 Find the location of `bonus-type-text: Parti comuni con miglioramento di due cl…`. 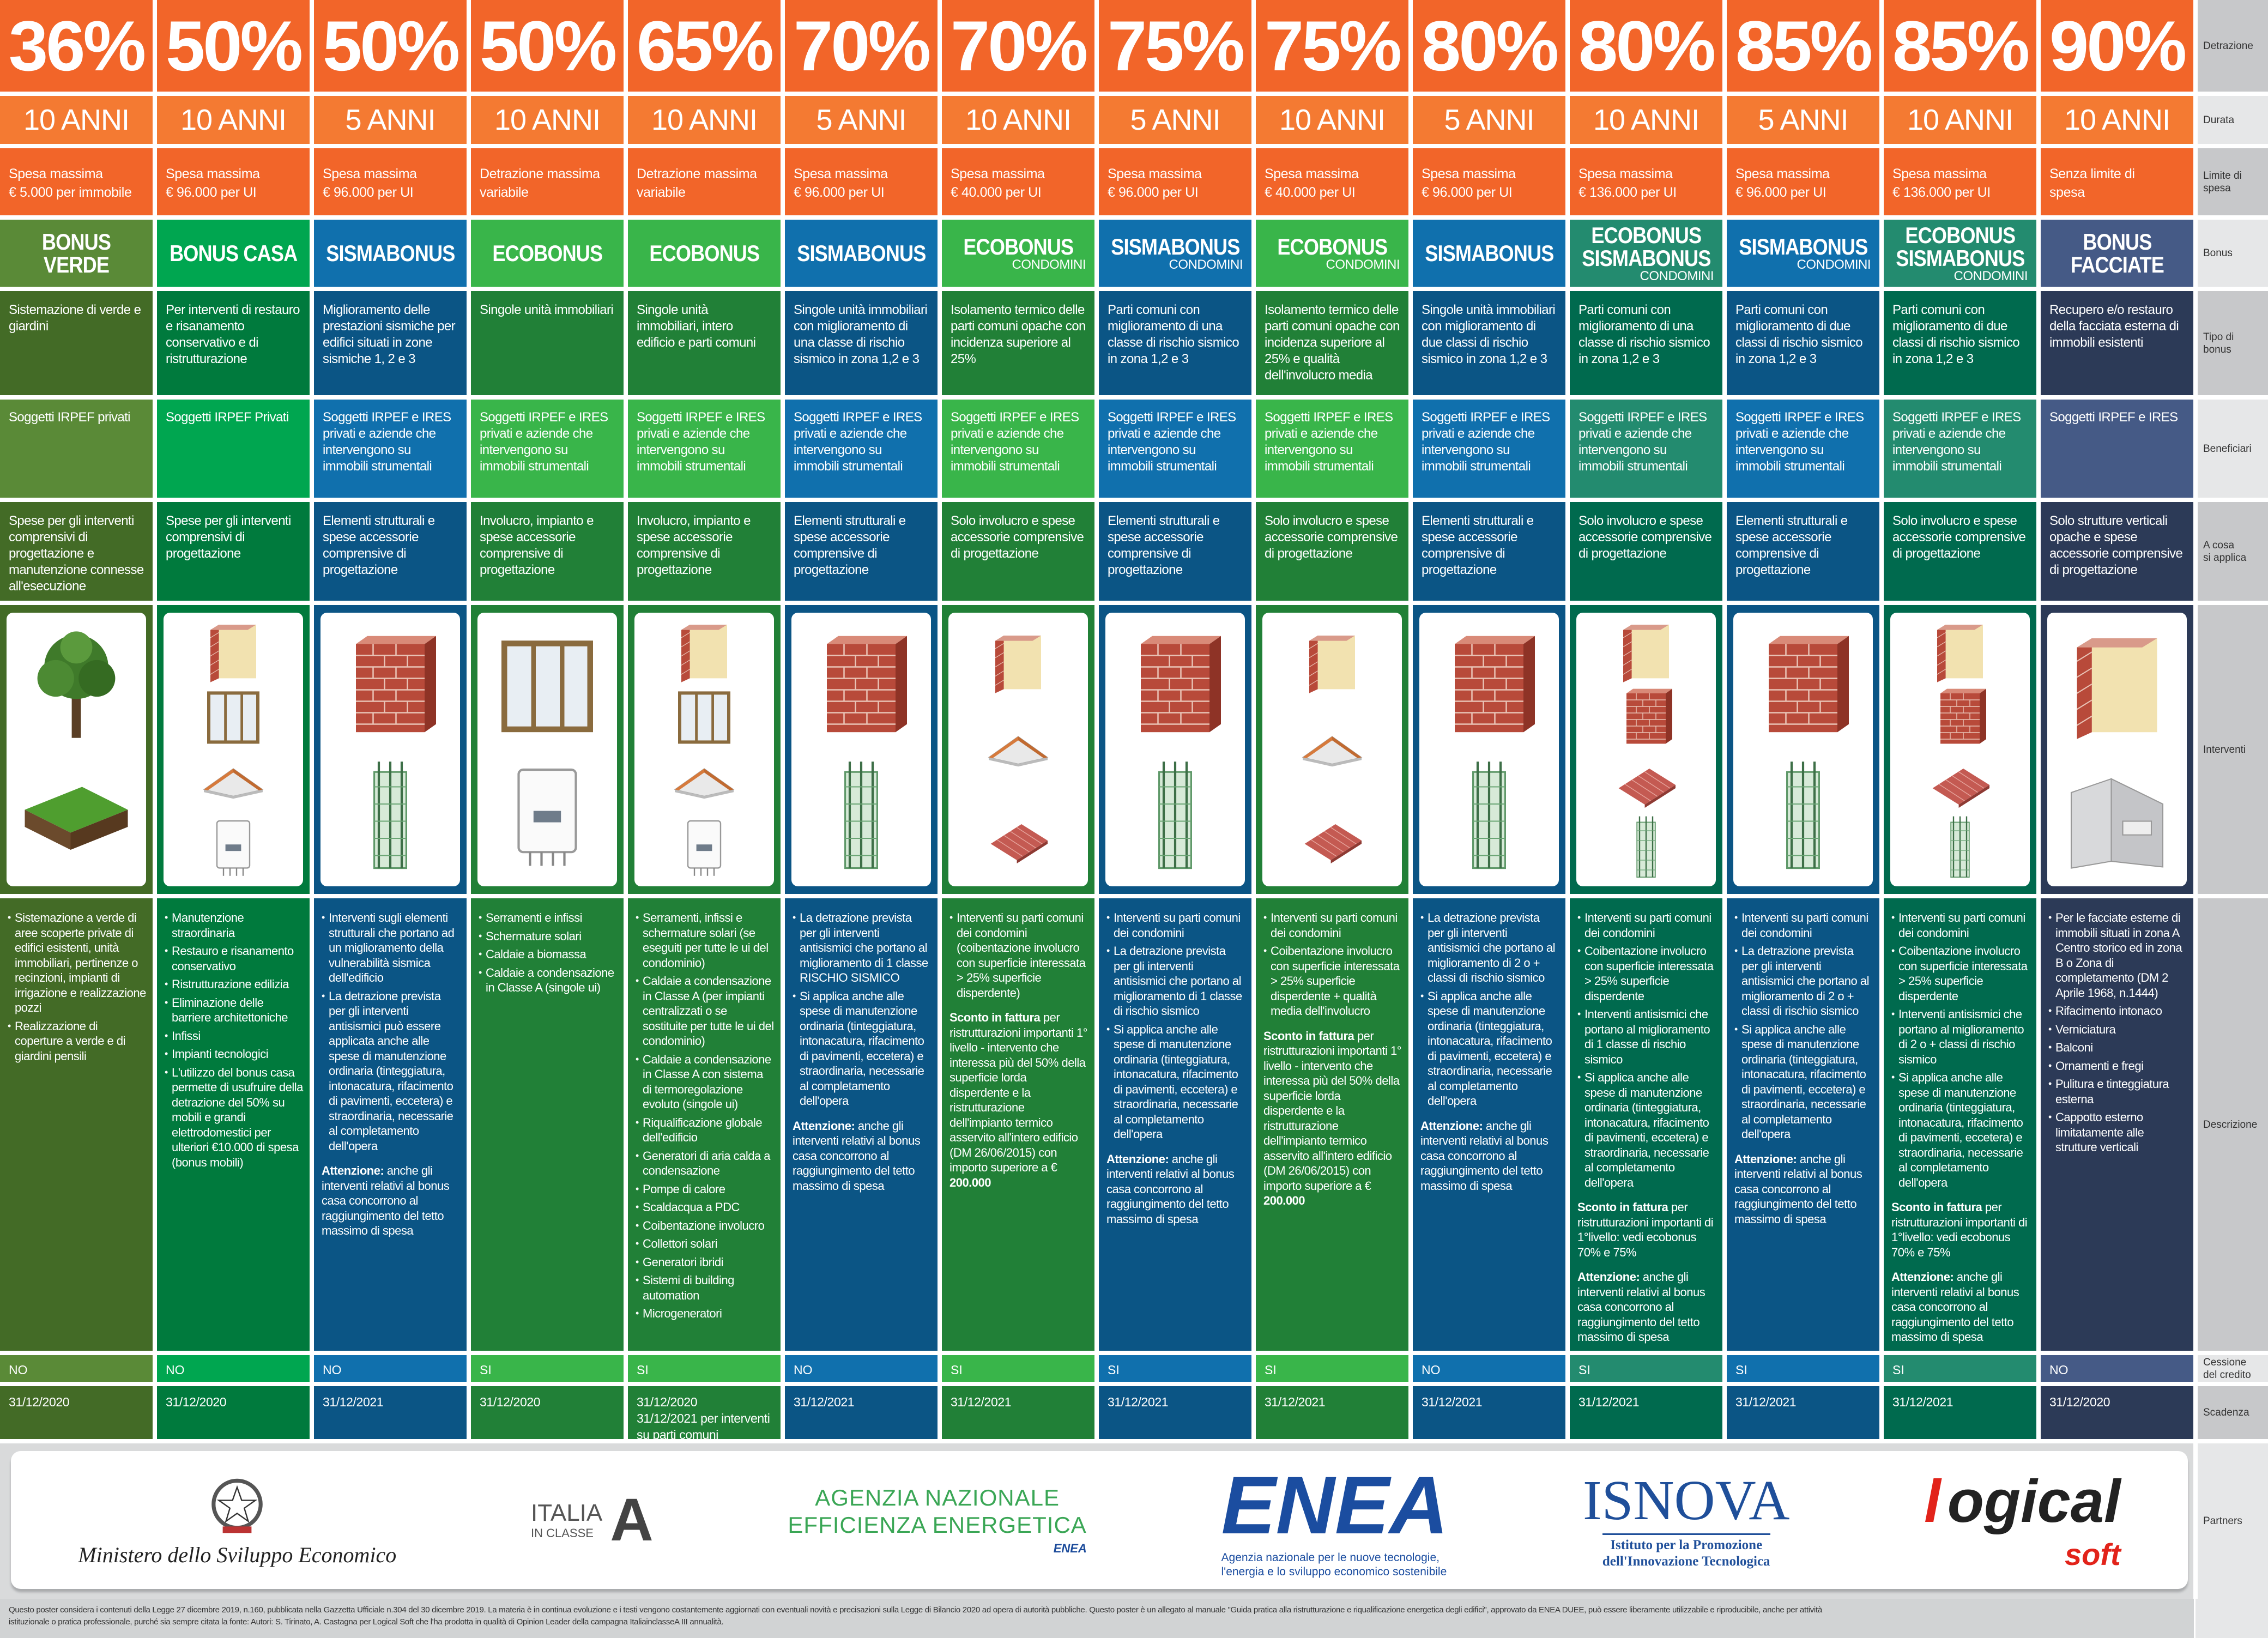

bonus-type-text: Parti comuni con miglioramento di due cl… is located at coordinates (1799, 334).